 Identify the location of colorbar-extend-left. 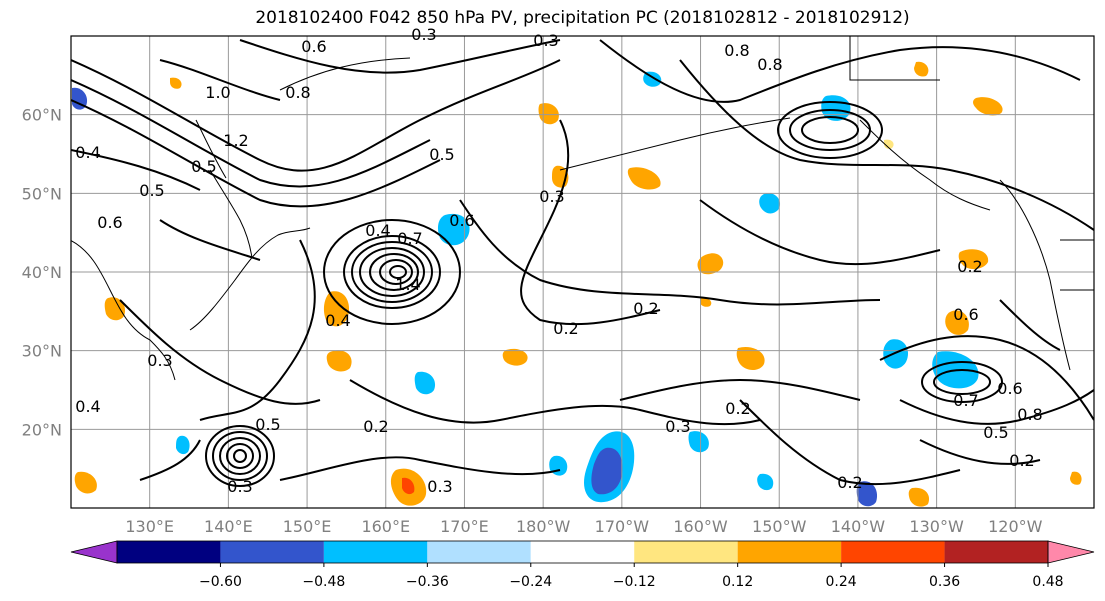
(94, 552).